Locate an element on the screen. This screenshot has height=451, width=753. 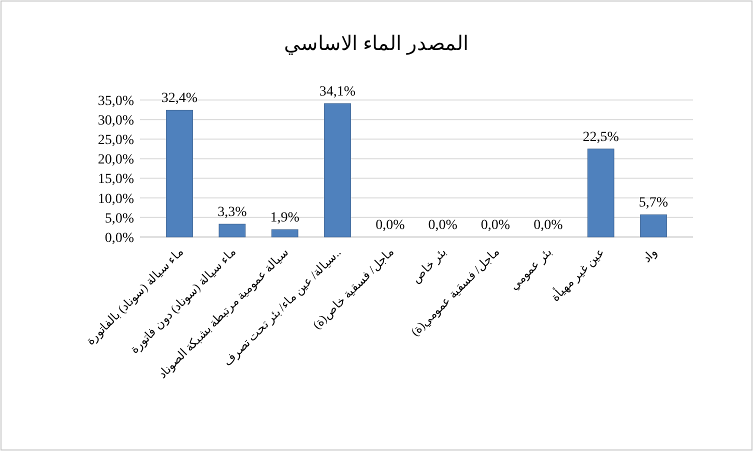
data-label: 22,5% is located at coordinates (601, 137).